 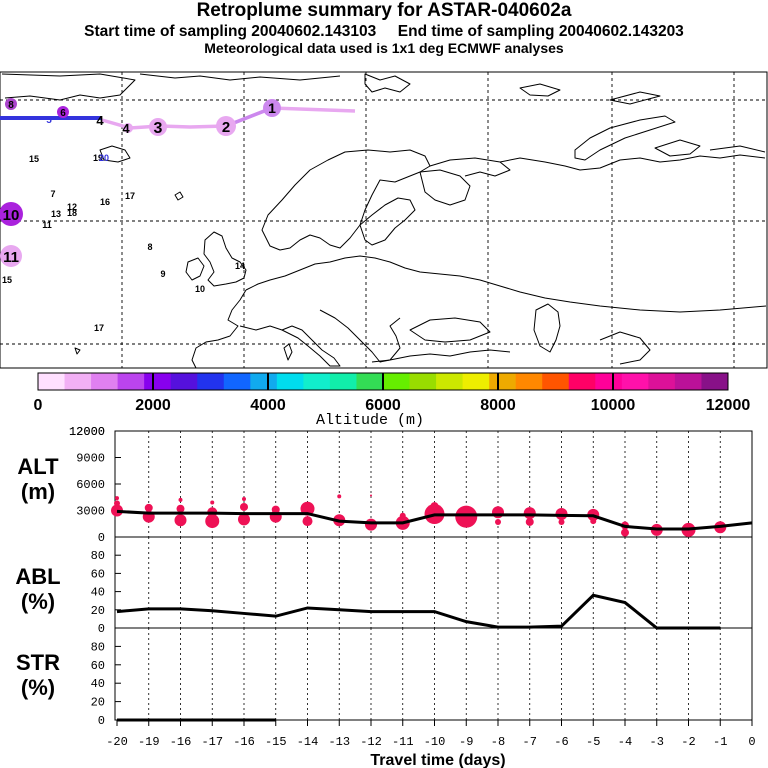 What do you see at coordinates (437, 760) in the screenshot?
I see `x-axis-label: Travel time (days)` at bounding box center [437, 760].